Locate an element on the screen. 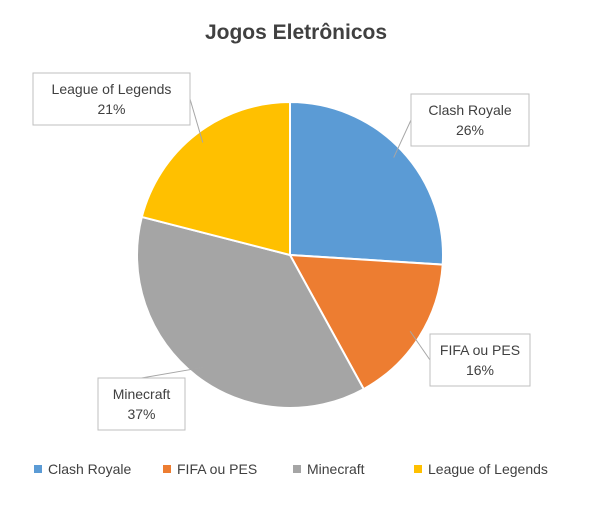 This screenshot has width=592, height=513. legend-item-league-of-legends: League of Legends is located at coordinates (481, 469).